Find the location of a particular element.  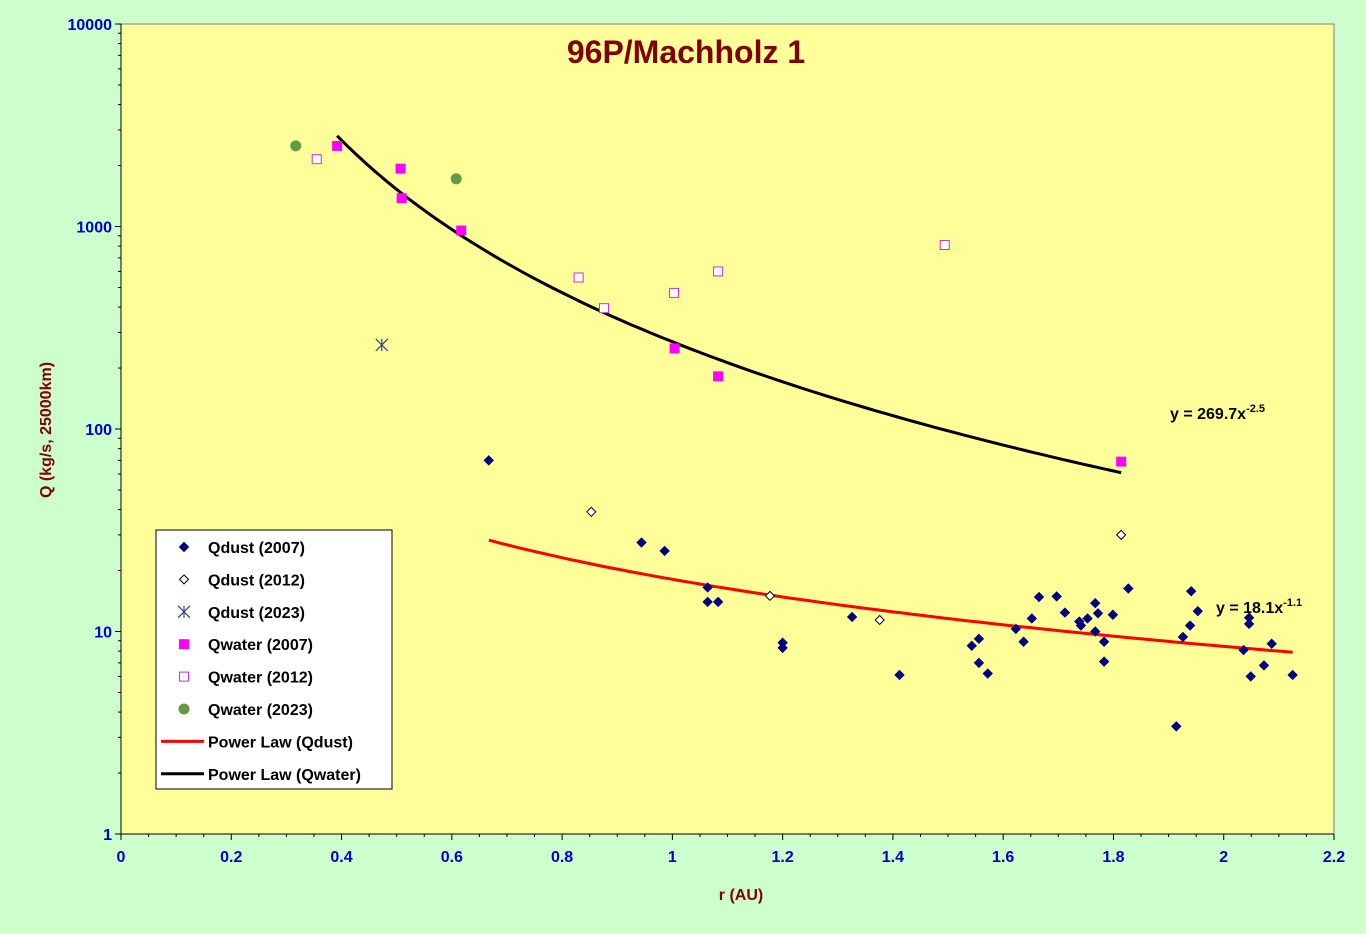

legend-label: Qdust (2023) is located at coordinates (256, 613).